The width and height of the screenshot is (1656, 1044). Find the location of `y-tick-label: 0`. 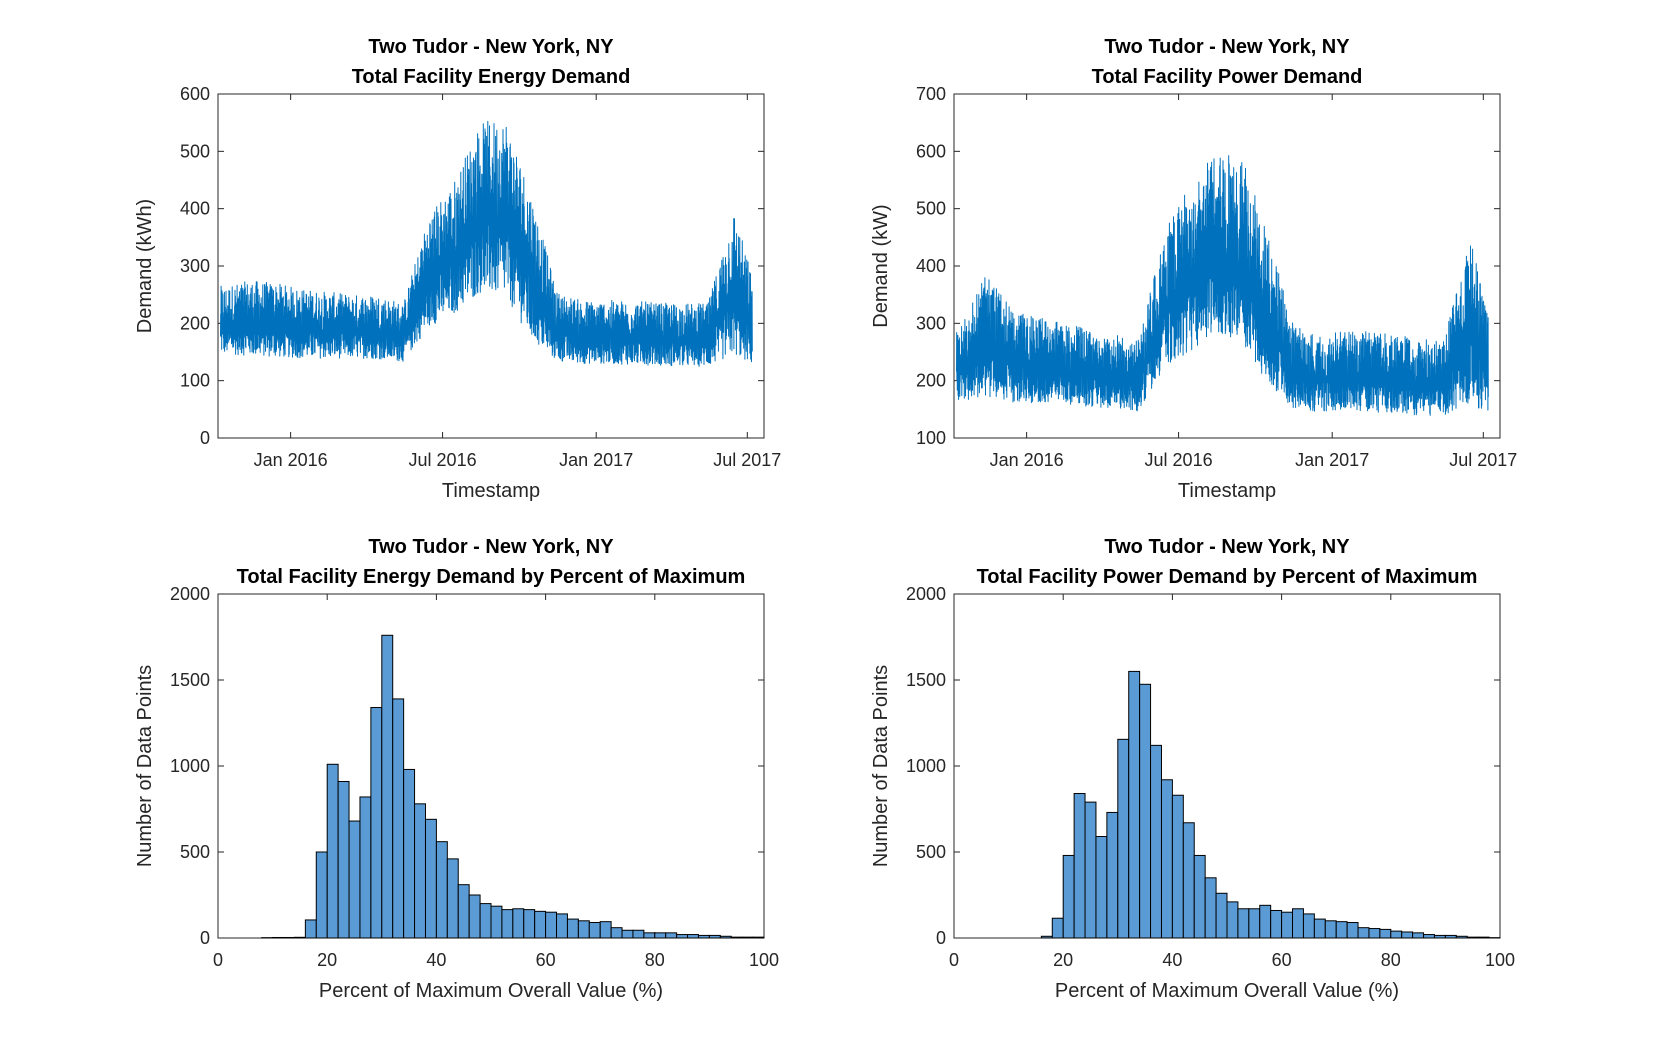

y-tick-label: 0 is located at coordinates (941, 938).